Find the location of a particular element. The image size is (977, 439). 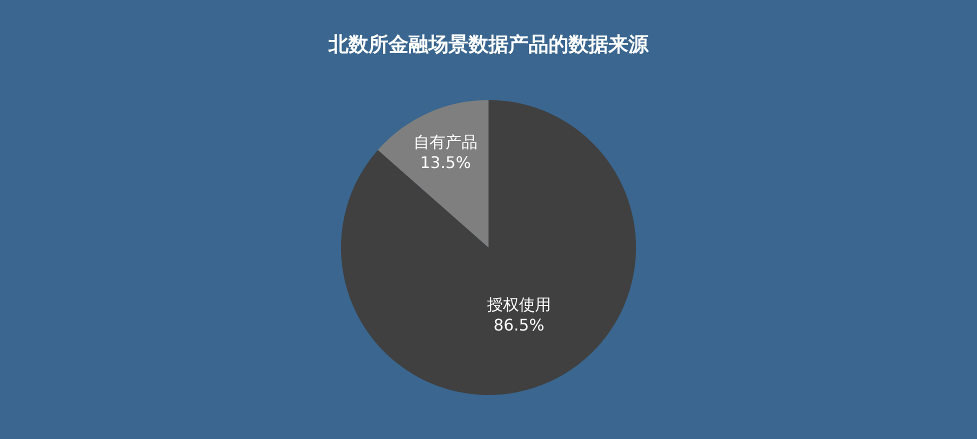

pie-slice is located at coordinates (433, 174).